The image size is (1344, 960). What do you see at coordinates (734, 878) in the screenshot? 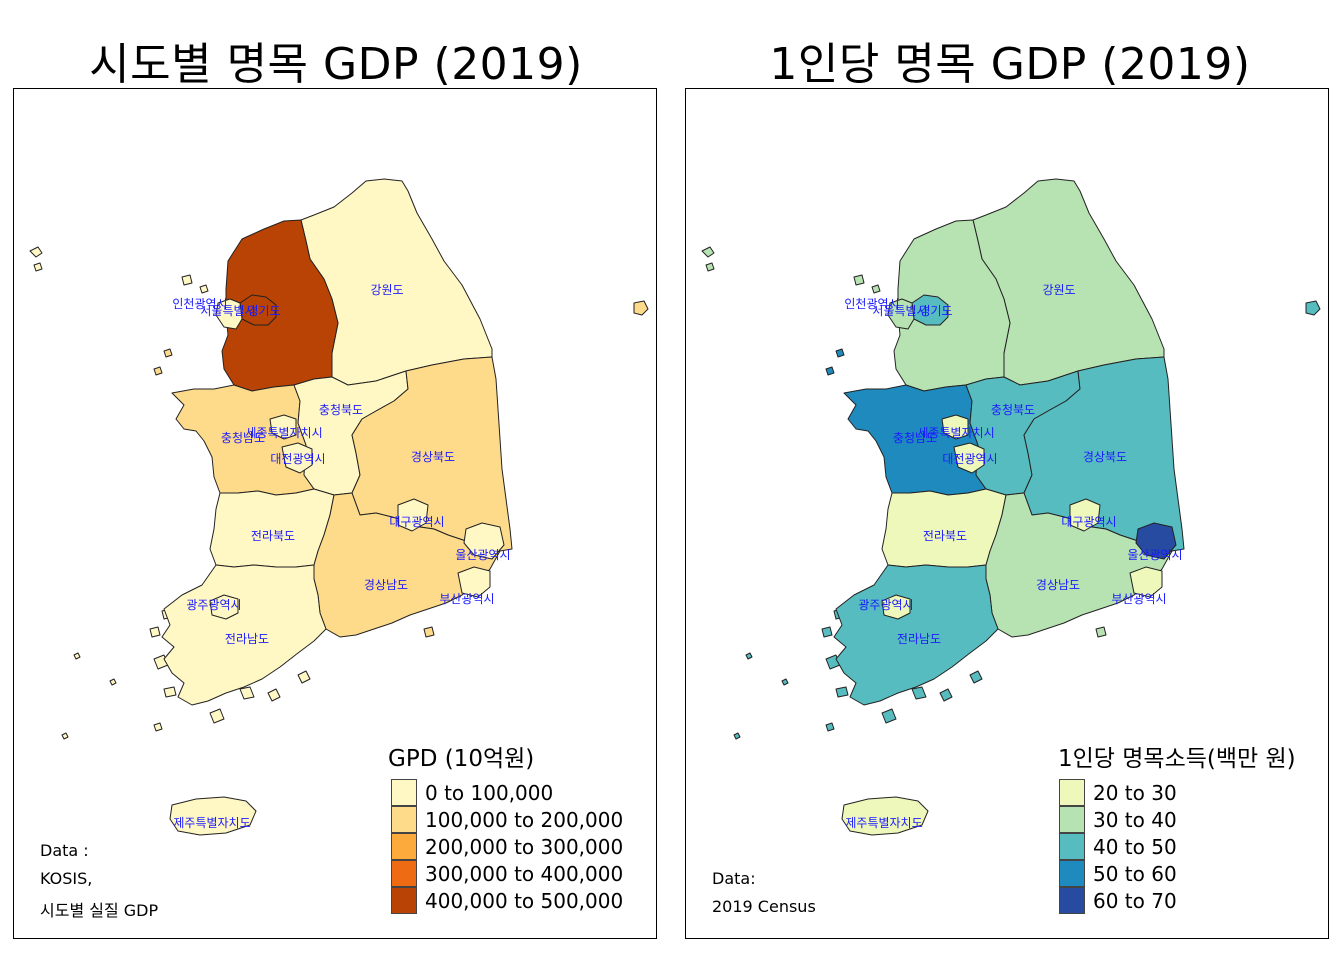
I see `right-source-line-1: Data:` at bounding box center [734, 878].